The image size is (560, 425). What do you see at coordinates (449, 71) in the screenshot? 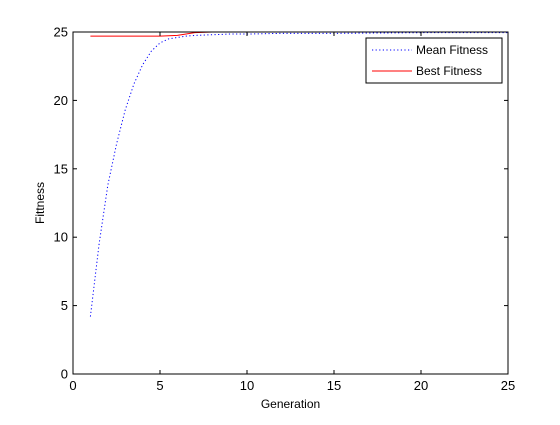
I see `legend-label-best-fitness: Best Fitness` at bounding box center [449, 71].